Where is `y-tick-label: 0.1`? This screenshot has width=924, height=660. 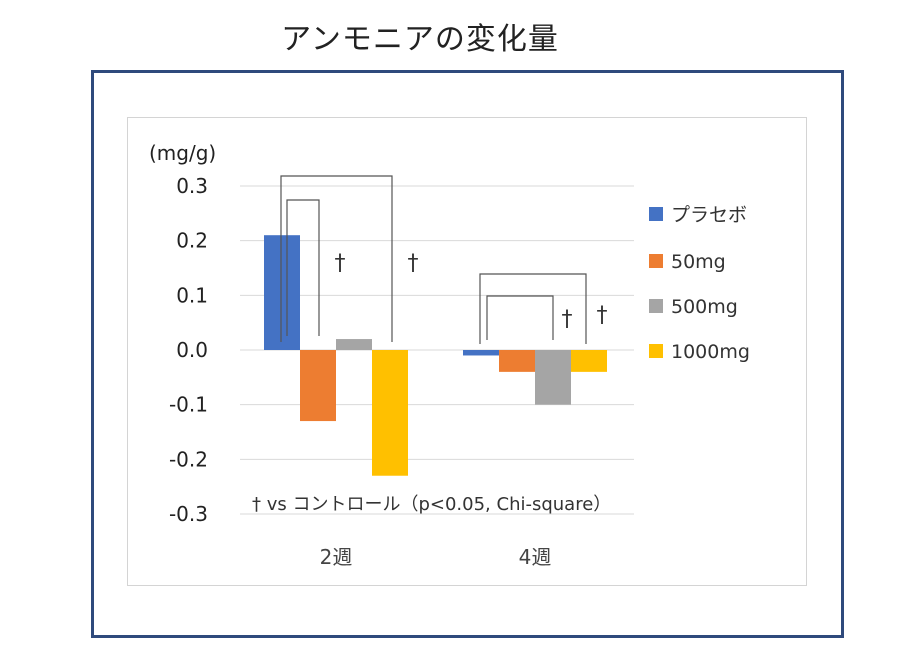
y-tick-label: 0.1 is located at coordinates (192, 295).